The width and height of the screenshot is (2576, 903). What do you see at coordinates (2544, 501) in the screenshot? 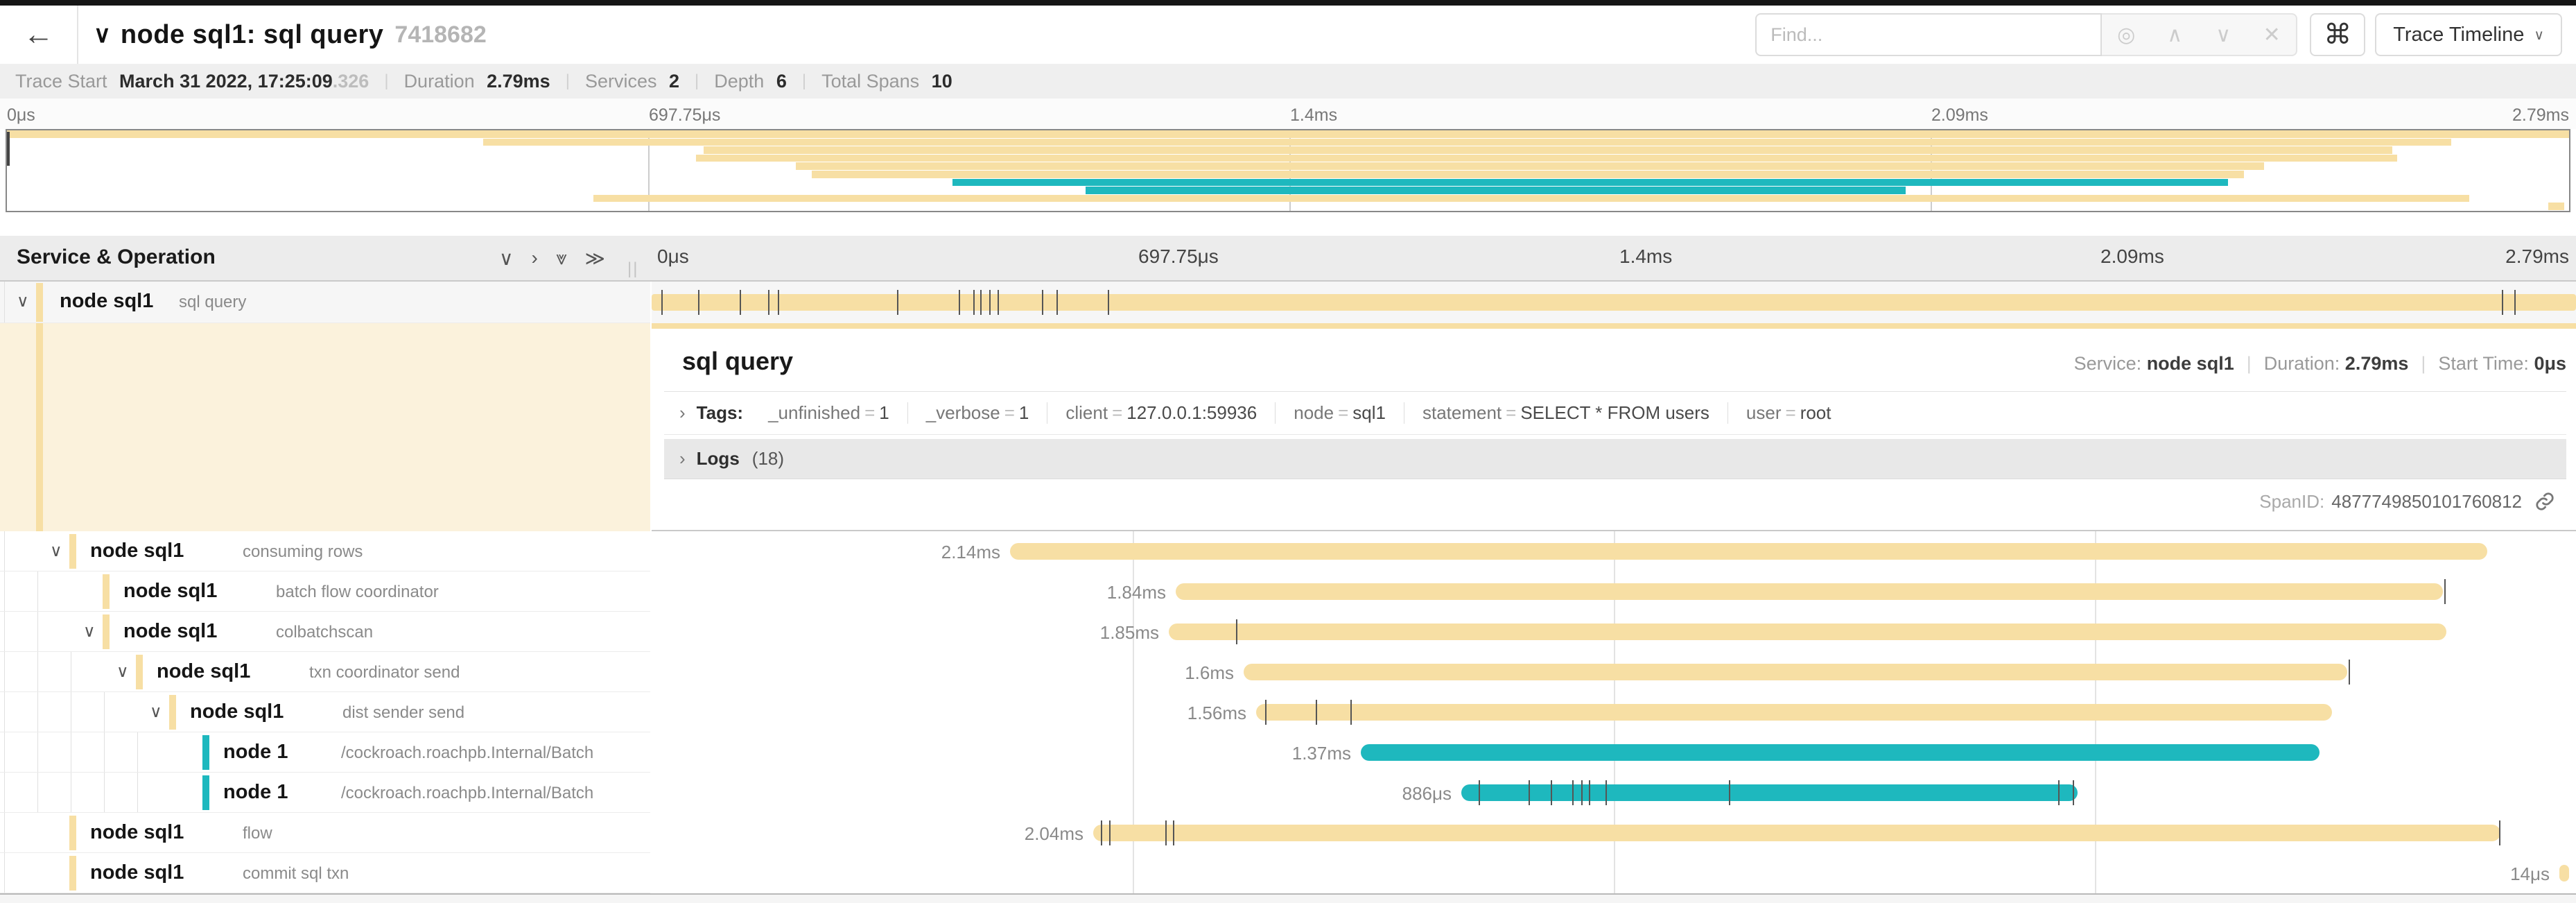
I see `link-icon` at bounding box center [2544, 501].